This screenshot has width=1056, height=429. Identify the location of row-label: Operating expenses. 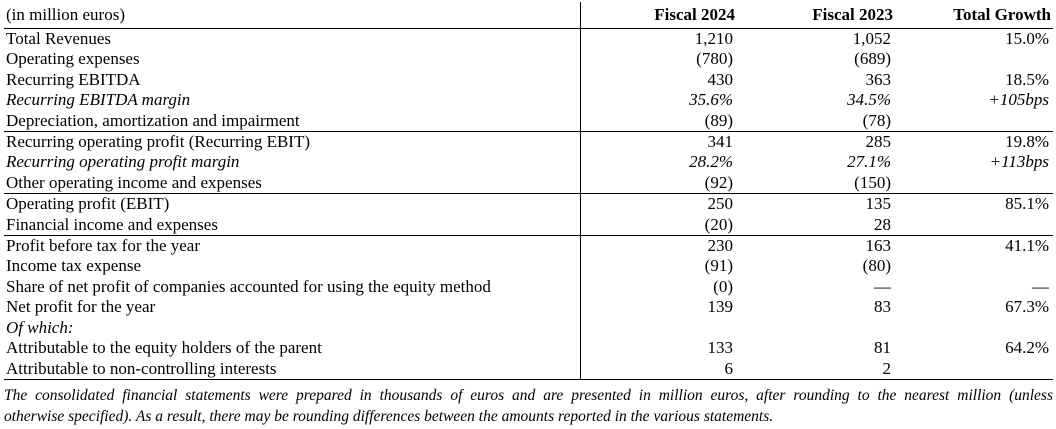
(292, 59).